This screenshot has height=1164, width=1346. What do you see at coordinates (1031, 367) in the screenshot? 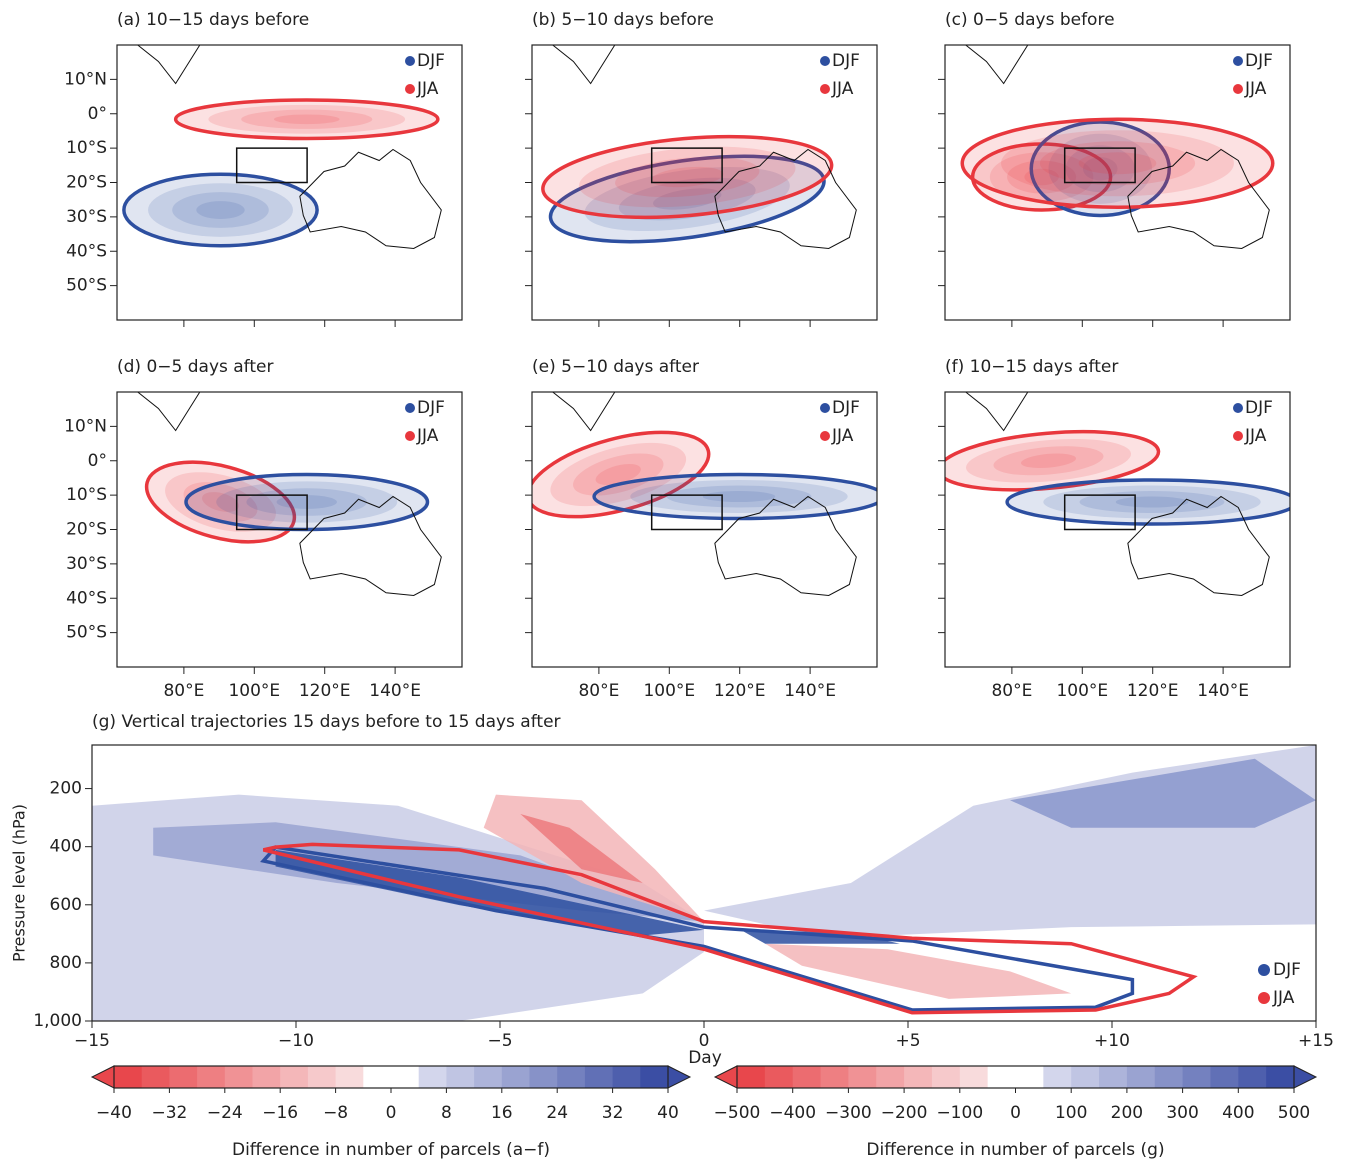
I see `panel-title: (f) 10−15 days after` at bounding box center [1031, 367].